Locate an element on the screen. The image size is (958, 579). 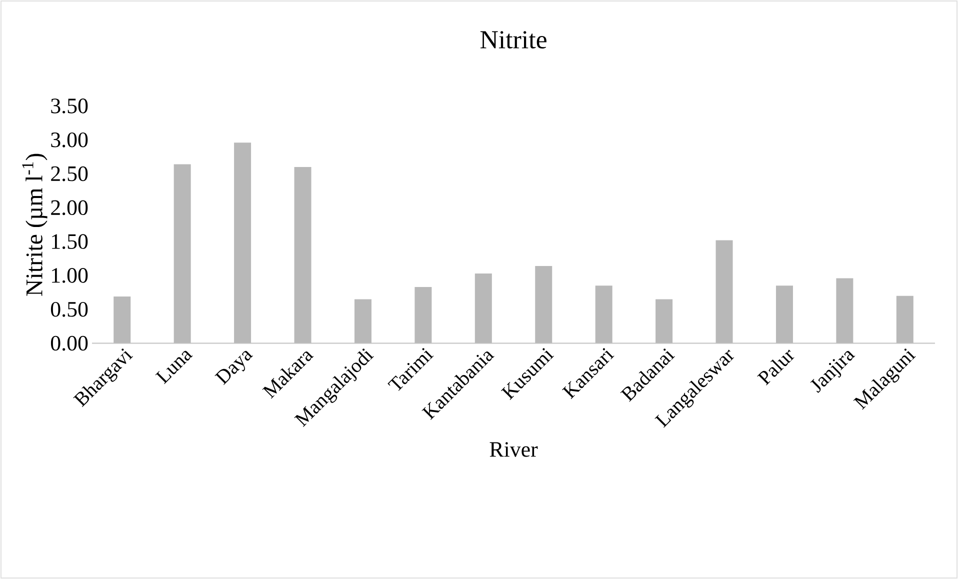
y-tick-label: 0.50 is located at coordinates (69, 309).